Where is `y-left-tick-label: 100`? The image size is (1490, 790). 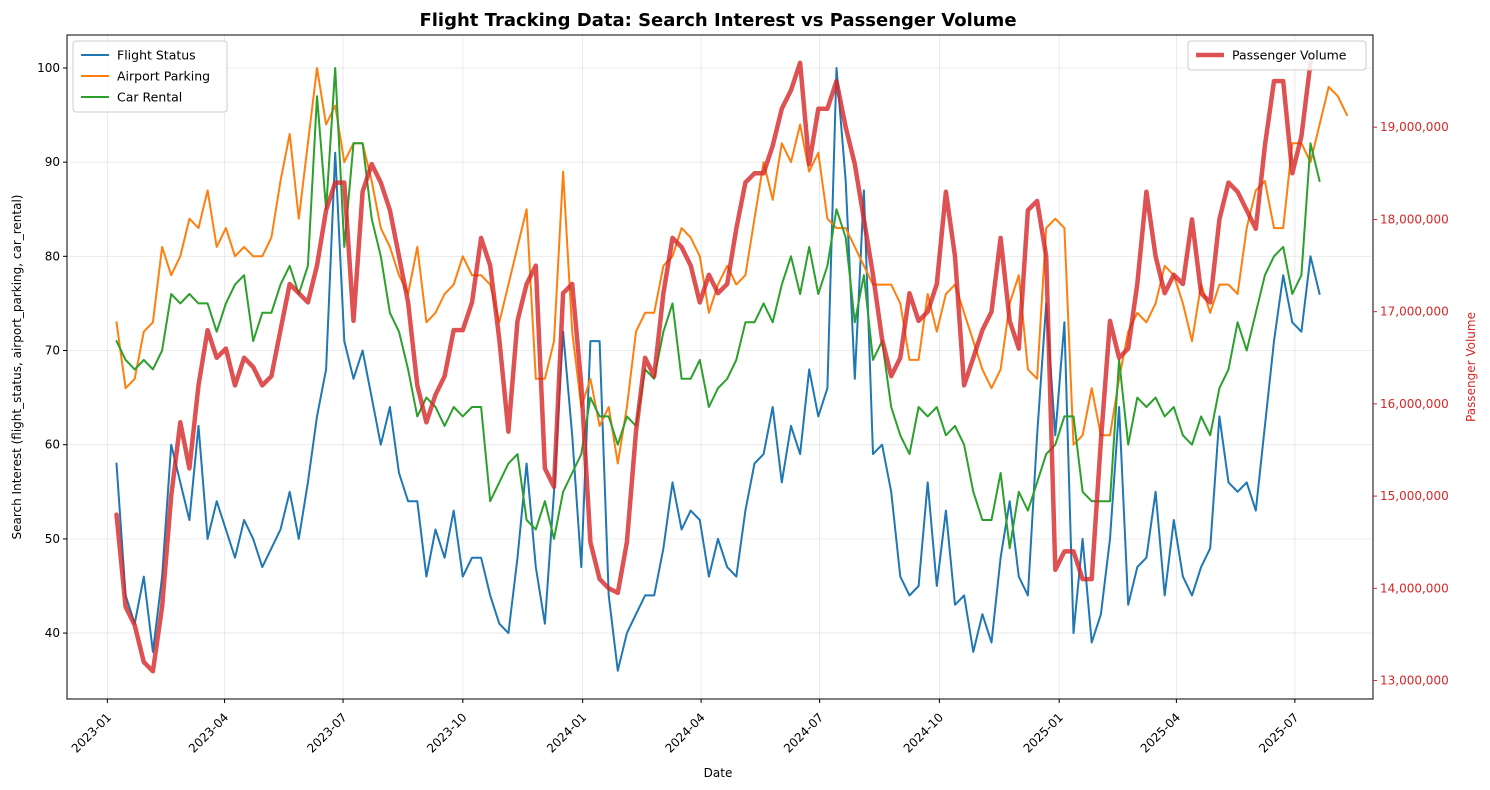
y-left-tick-label: 100 is located at coordinates (48, 68).